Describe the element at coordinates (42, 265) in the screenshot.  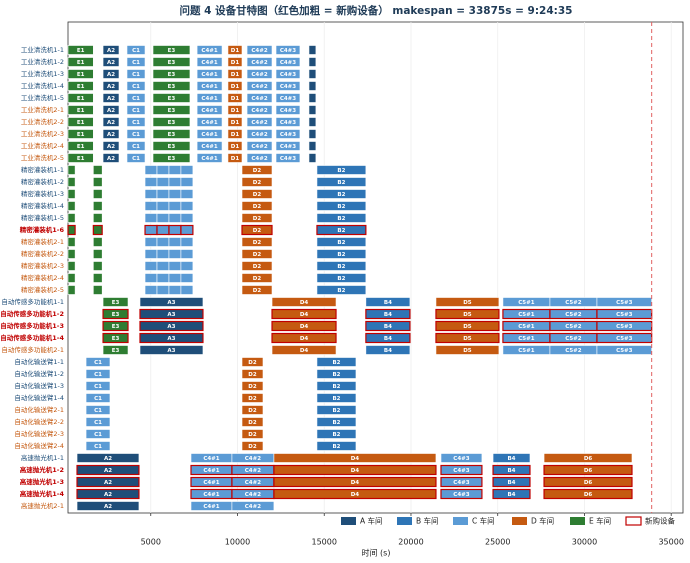
I see `row-label: 精密灌装机2-3` at that location.